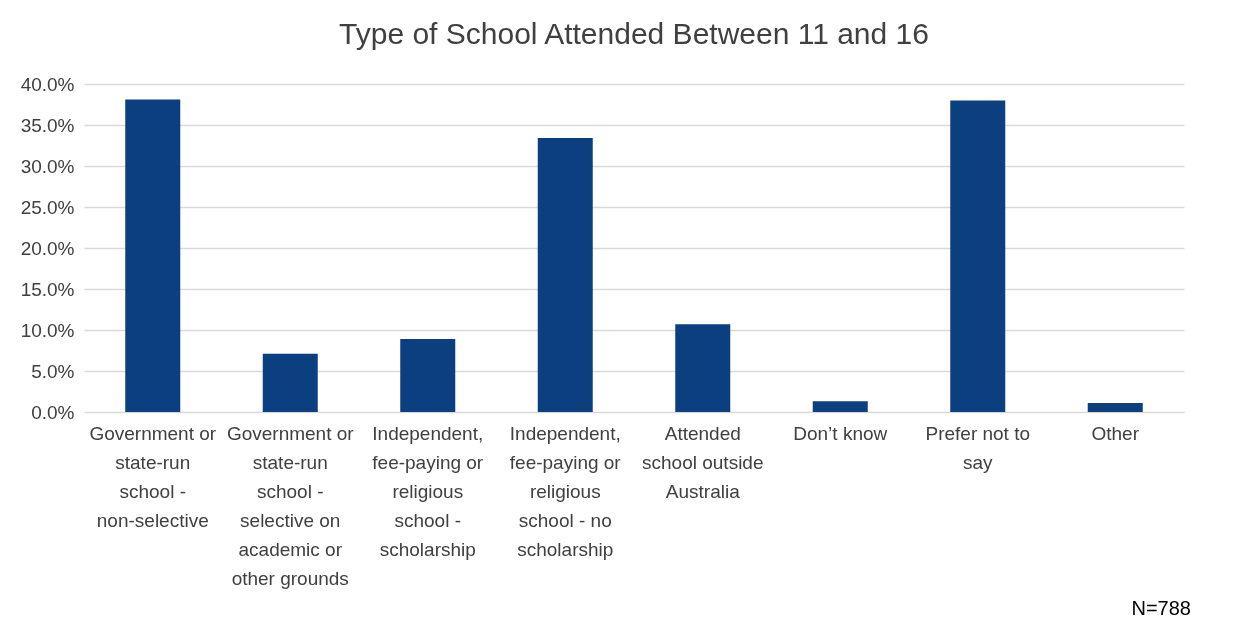 The image size is (1243, 642). I want to click on y-tick-label: 5.0%, so click(53, 371).